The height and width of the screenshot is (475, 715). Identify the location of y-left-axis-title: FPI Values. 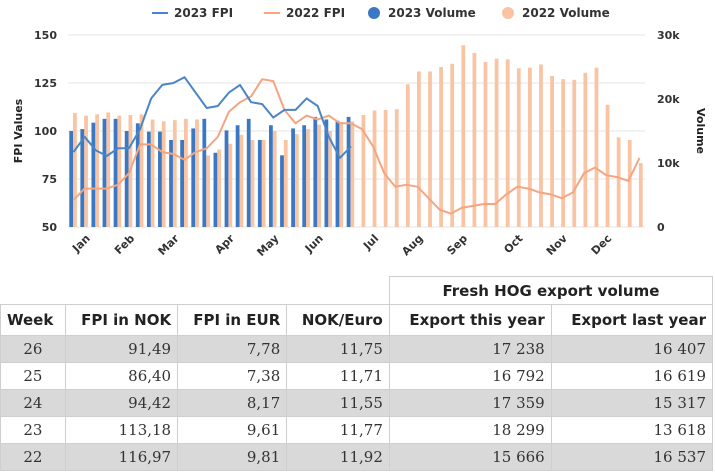
(18, 130).